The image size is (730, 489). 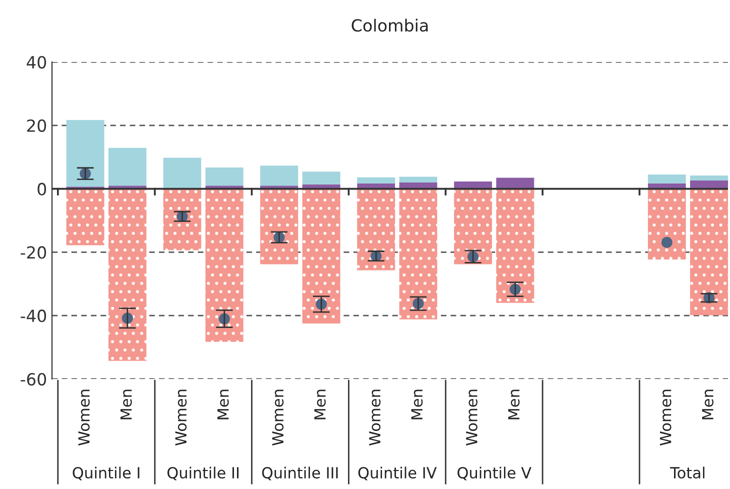 What do you see at coordinates (397, 473) in the screenshot?
I see `text: Quintile IV` at bounding box center [397, 473].